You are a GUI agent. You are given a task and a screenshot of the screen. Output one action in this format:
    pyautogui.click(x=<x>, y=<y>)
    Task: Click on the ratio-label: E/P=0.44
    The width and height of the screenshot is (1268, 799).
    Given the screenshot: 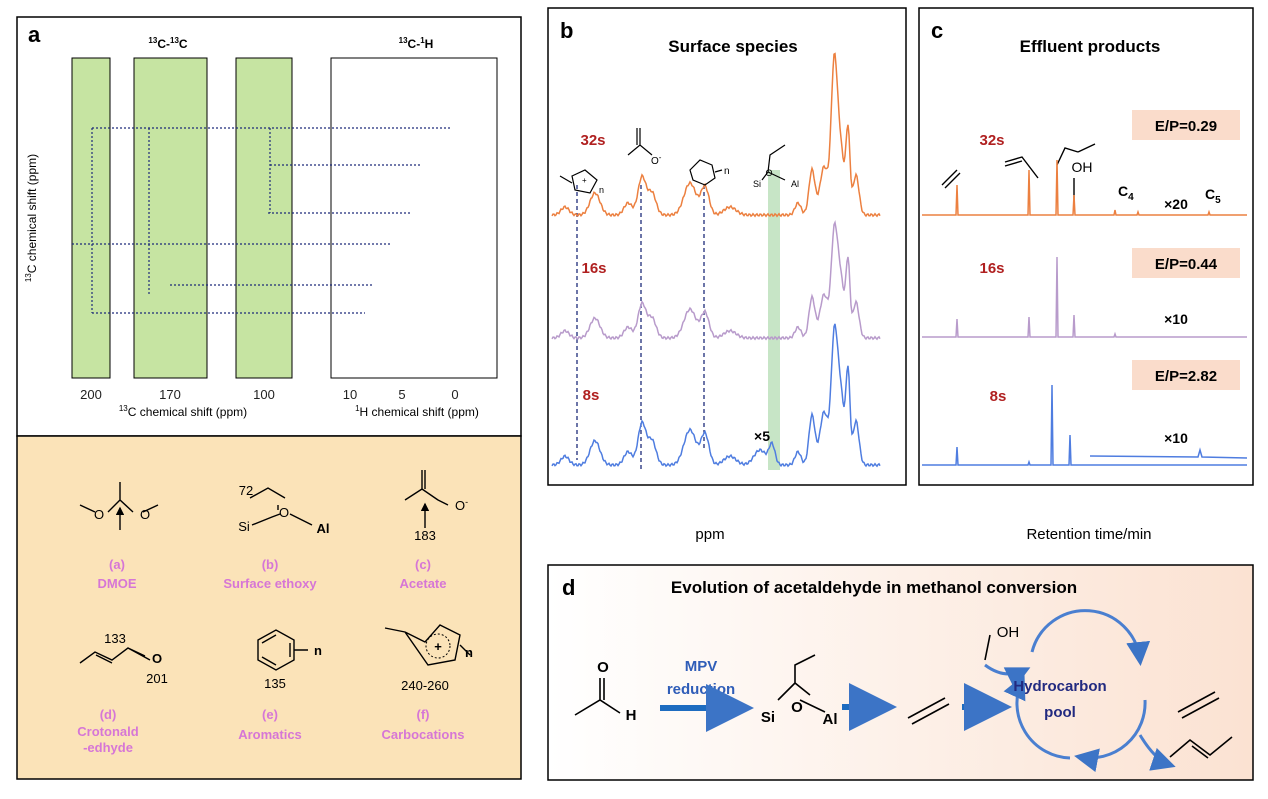 What is the action you would take?
    pyautogui.click(x=1186, y=264)
    